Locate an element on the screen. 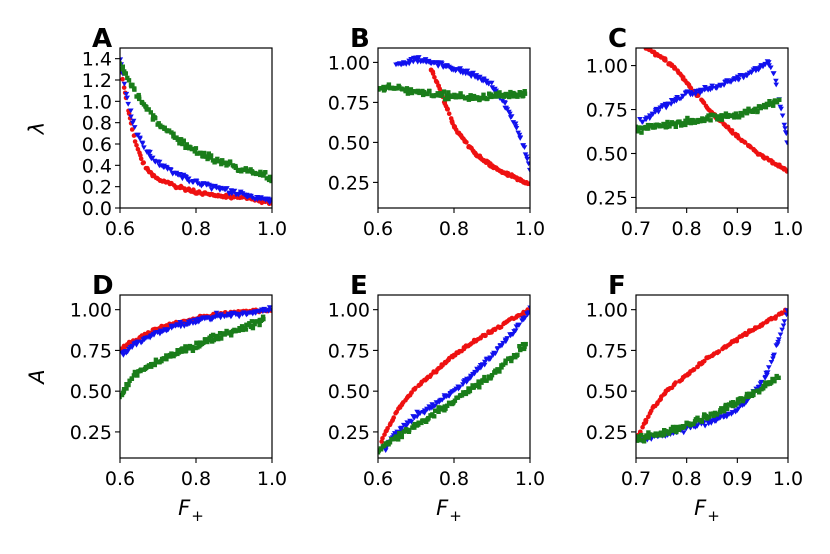 This screenshot has width=830, height=554. y-tick-label-e: 1.00 is located at coordinates (349, 311).